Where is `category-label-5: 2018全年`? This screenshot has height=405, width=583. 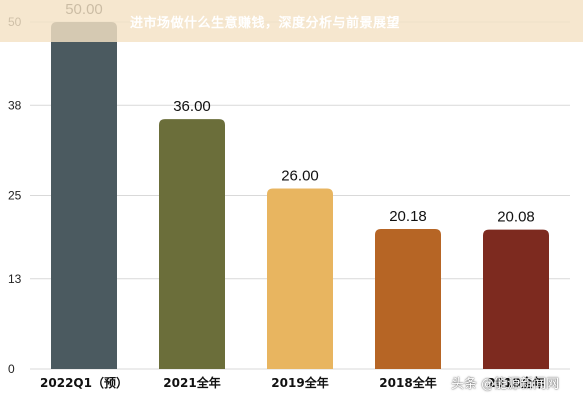
category-label-5: 2018全年 is located at coordinates (515, 382).